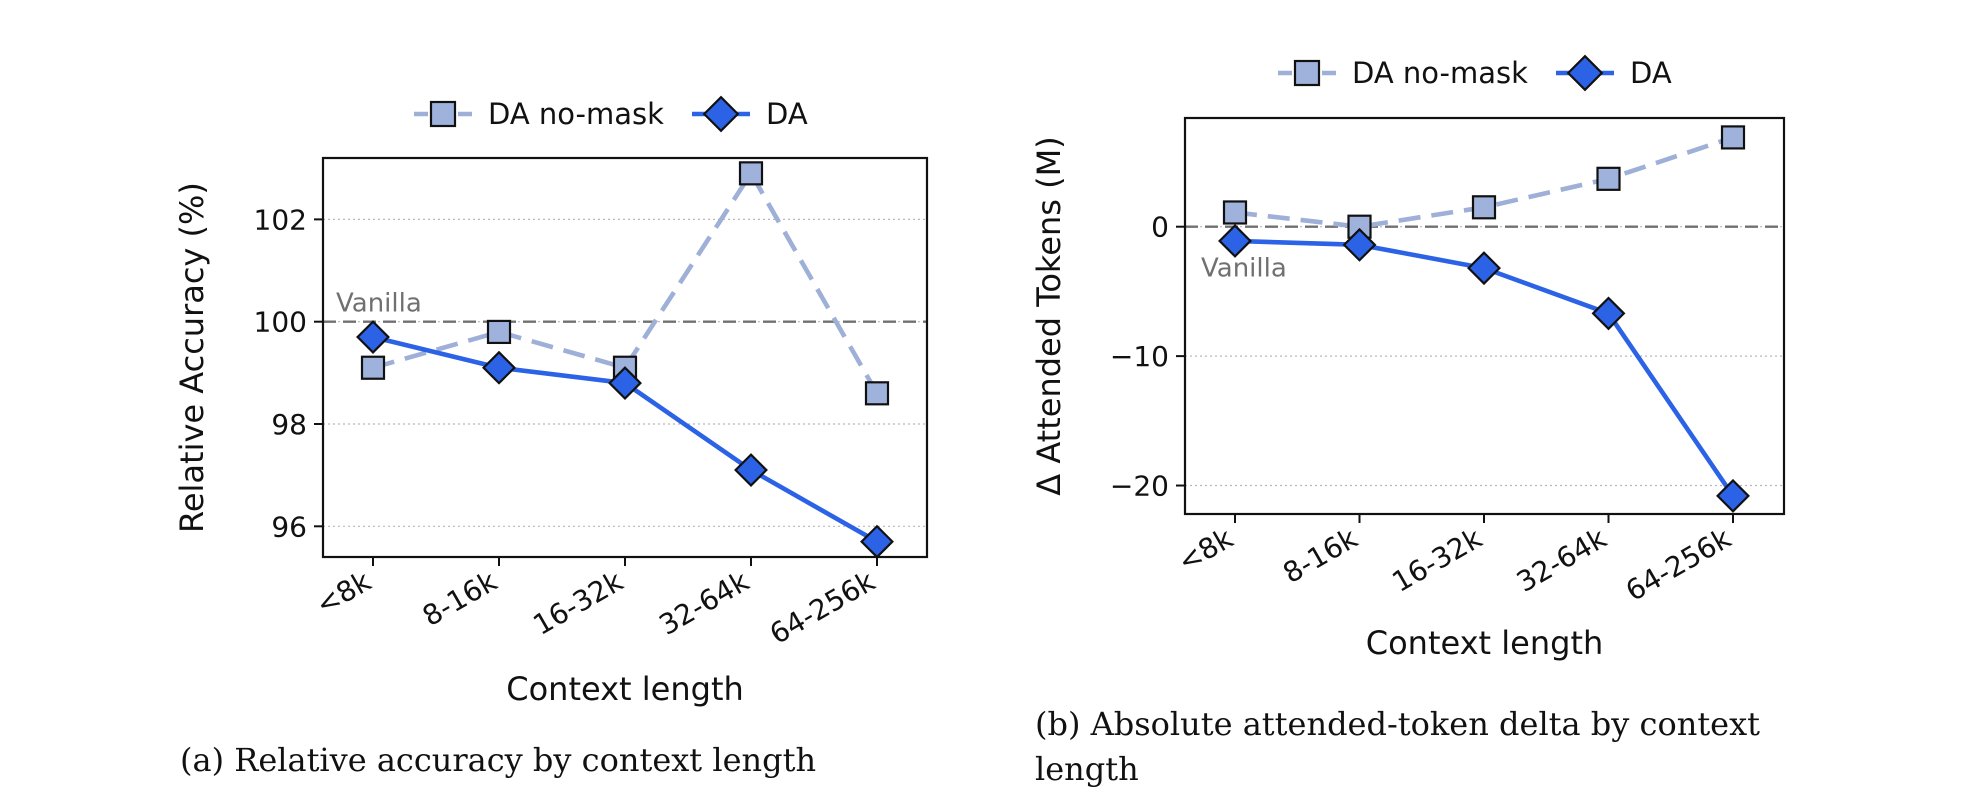  What do you see at coordinates (289, 526) in the screenshot?
I see `y-tick-label: 96` at bounding box center [289, 526].